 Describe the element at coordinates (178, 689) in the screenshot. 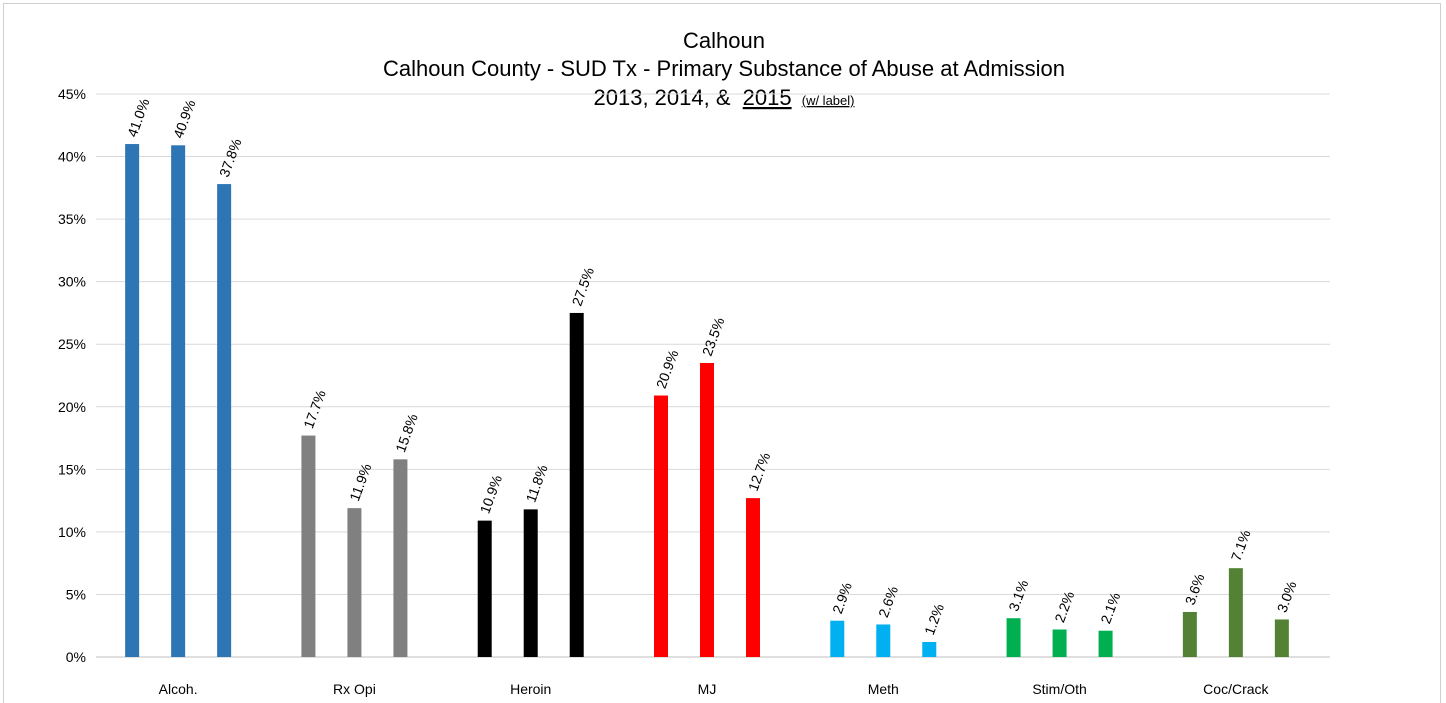

I see `x-category-label: Alcoh.` at that location.